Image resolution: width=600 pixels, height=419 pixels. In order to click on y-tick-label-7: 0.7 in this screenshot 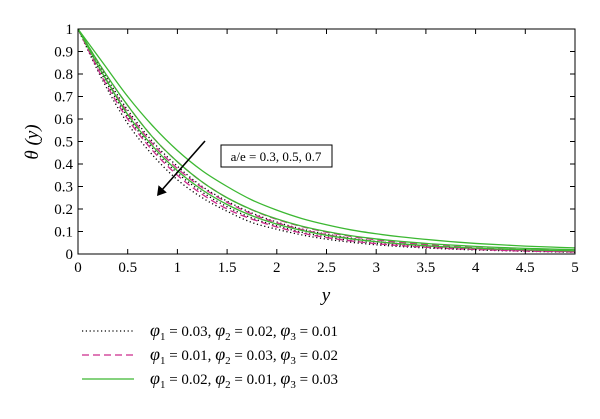, I will do `click(63, 98)`.